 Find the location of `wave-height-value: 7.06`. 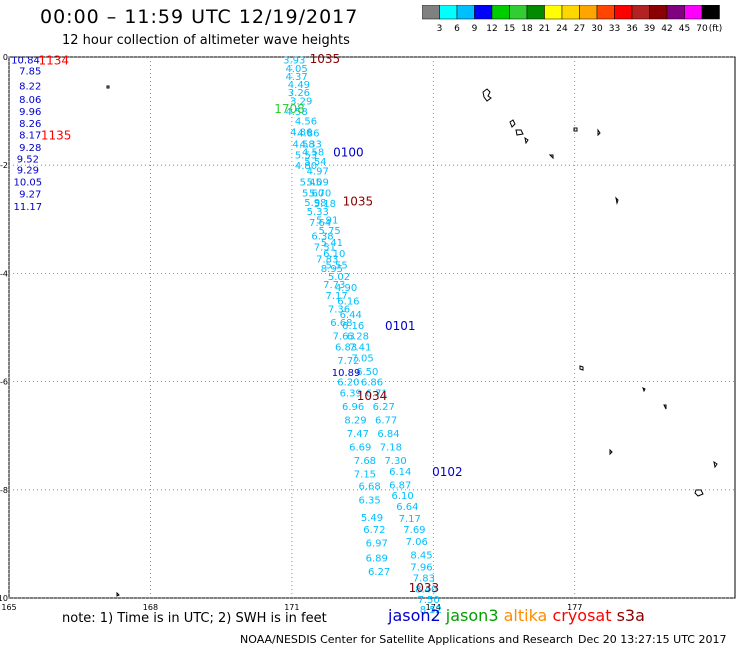

wave-height-value: 7.06 is located at coordinates (417, 542).